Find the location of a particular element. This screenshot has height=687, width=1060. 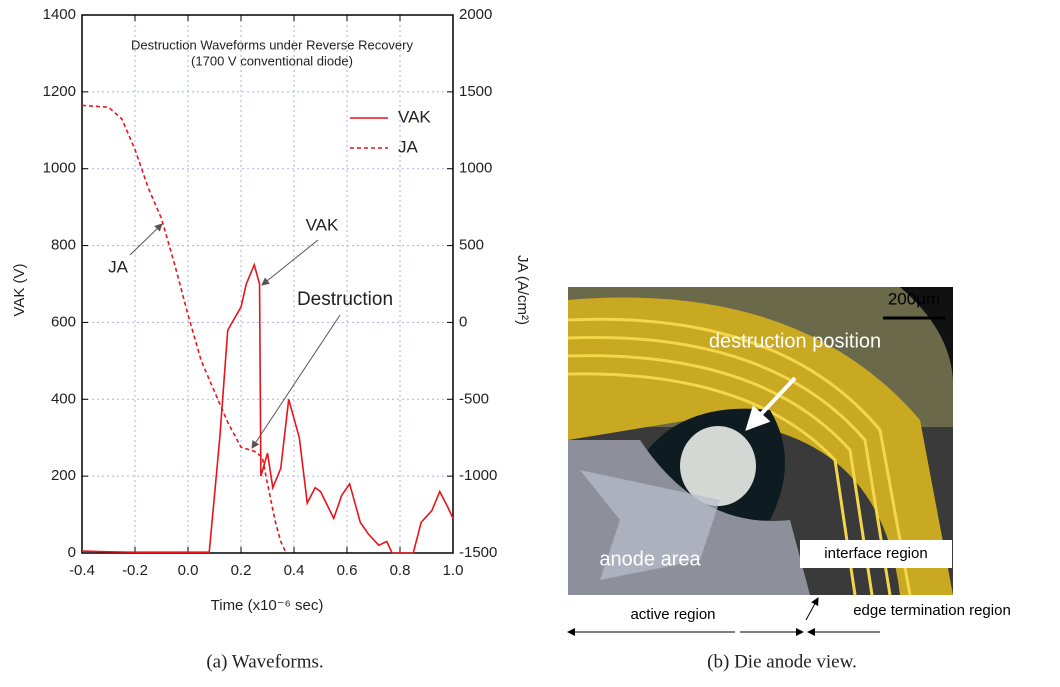

legend-label: JA is located at coordinates (408, 146).